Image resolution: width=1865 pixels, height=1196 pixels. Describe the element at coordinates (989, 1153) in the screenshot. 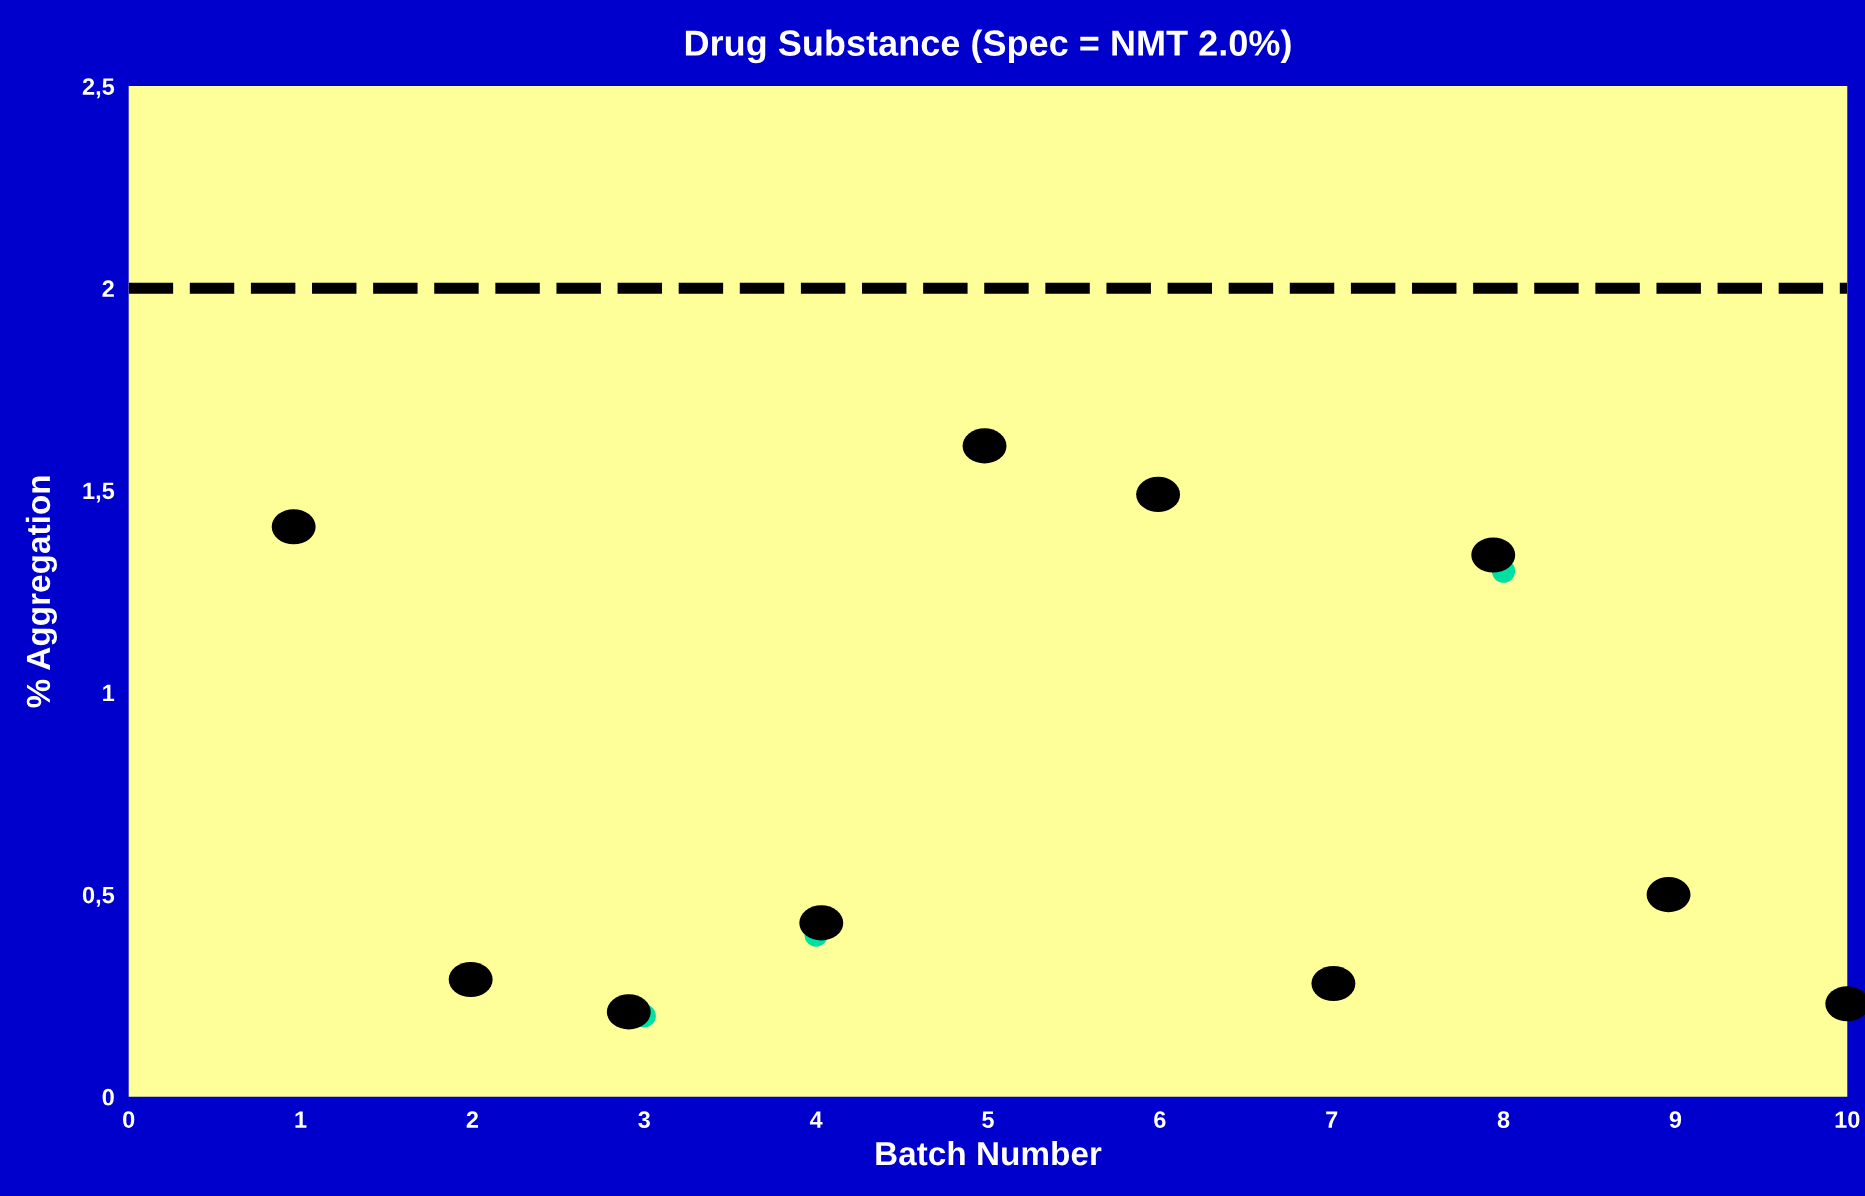

I see `x-axis-title: Batch Number` at that location.